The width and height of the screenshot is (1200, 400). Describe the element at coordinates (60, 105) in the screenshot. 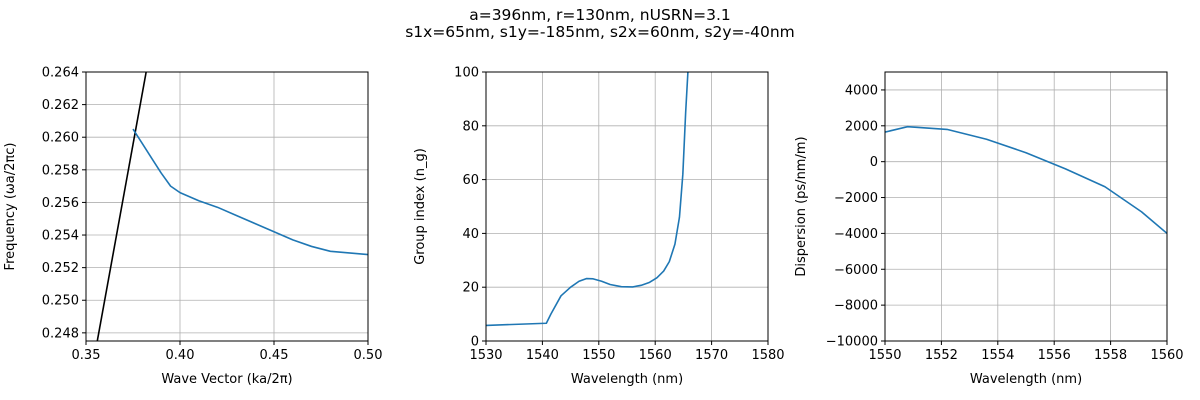

I see `y-tick-label: 0.262` at that location.